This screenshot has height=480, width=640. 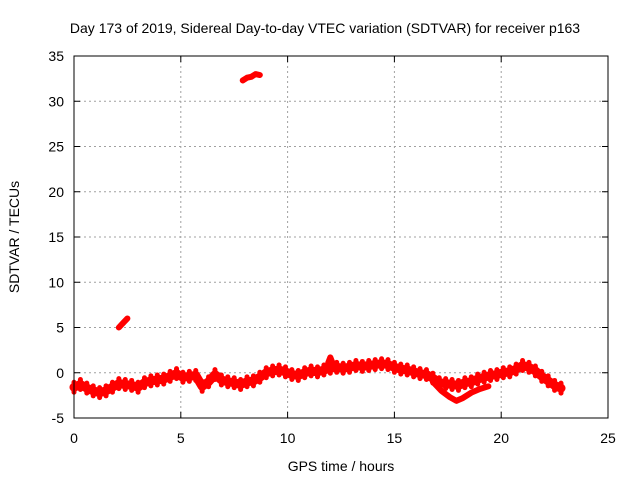 What do you see at coordinates (74, 438) in the screenshot?
I see `x-tick-label: 0` at bounding box center [74, 438].